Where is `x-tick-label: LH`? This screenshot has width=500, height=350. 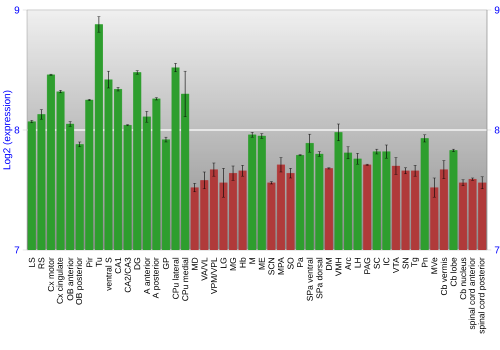
x-tick-label: LH is located at coordinates (357, 263).